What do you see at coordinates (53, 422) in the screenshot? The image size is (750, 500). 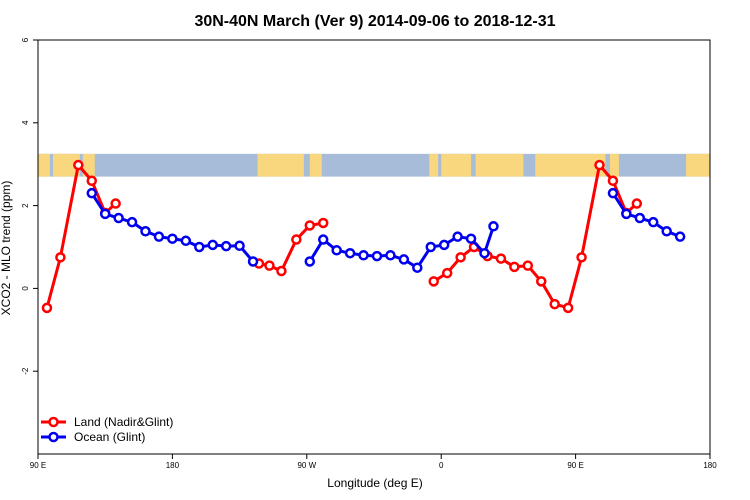 I see `legend-land-marker` at bounding box center [53, 422].